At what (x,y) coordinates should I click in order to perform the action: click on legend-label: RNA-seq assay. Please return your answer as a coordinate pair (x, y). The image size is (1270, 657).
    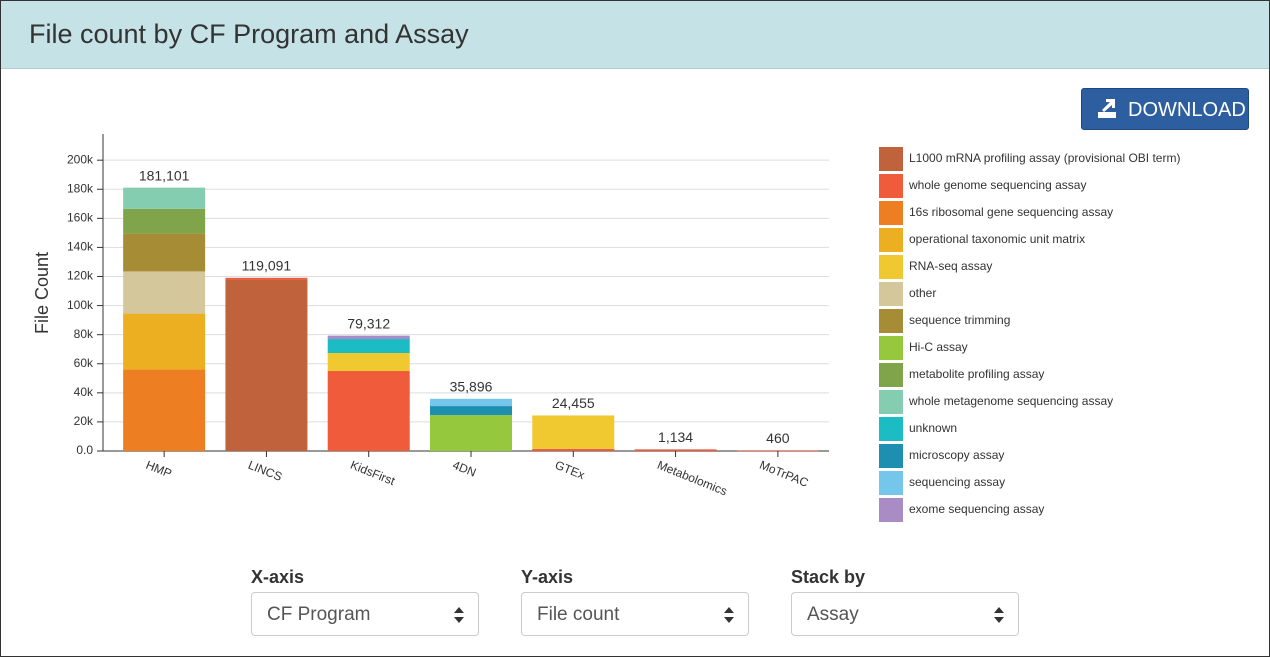
    Looking at the image, I should click on (950, 266).